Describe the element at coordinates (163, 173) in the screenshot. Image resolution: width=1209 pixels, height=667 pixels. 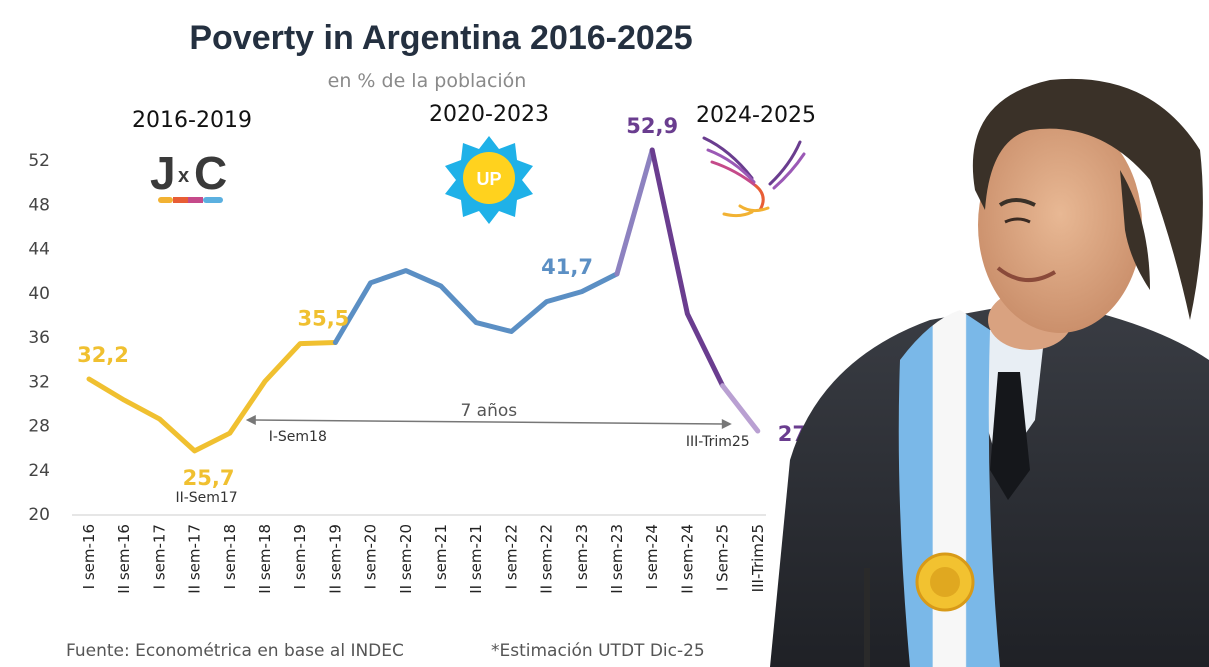
I see `jxc-logo-j: J` at that location.